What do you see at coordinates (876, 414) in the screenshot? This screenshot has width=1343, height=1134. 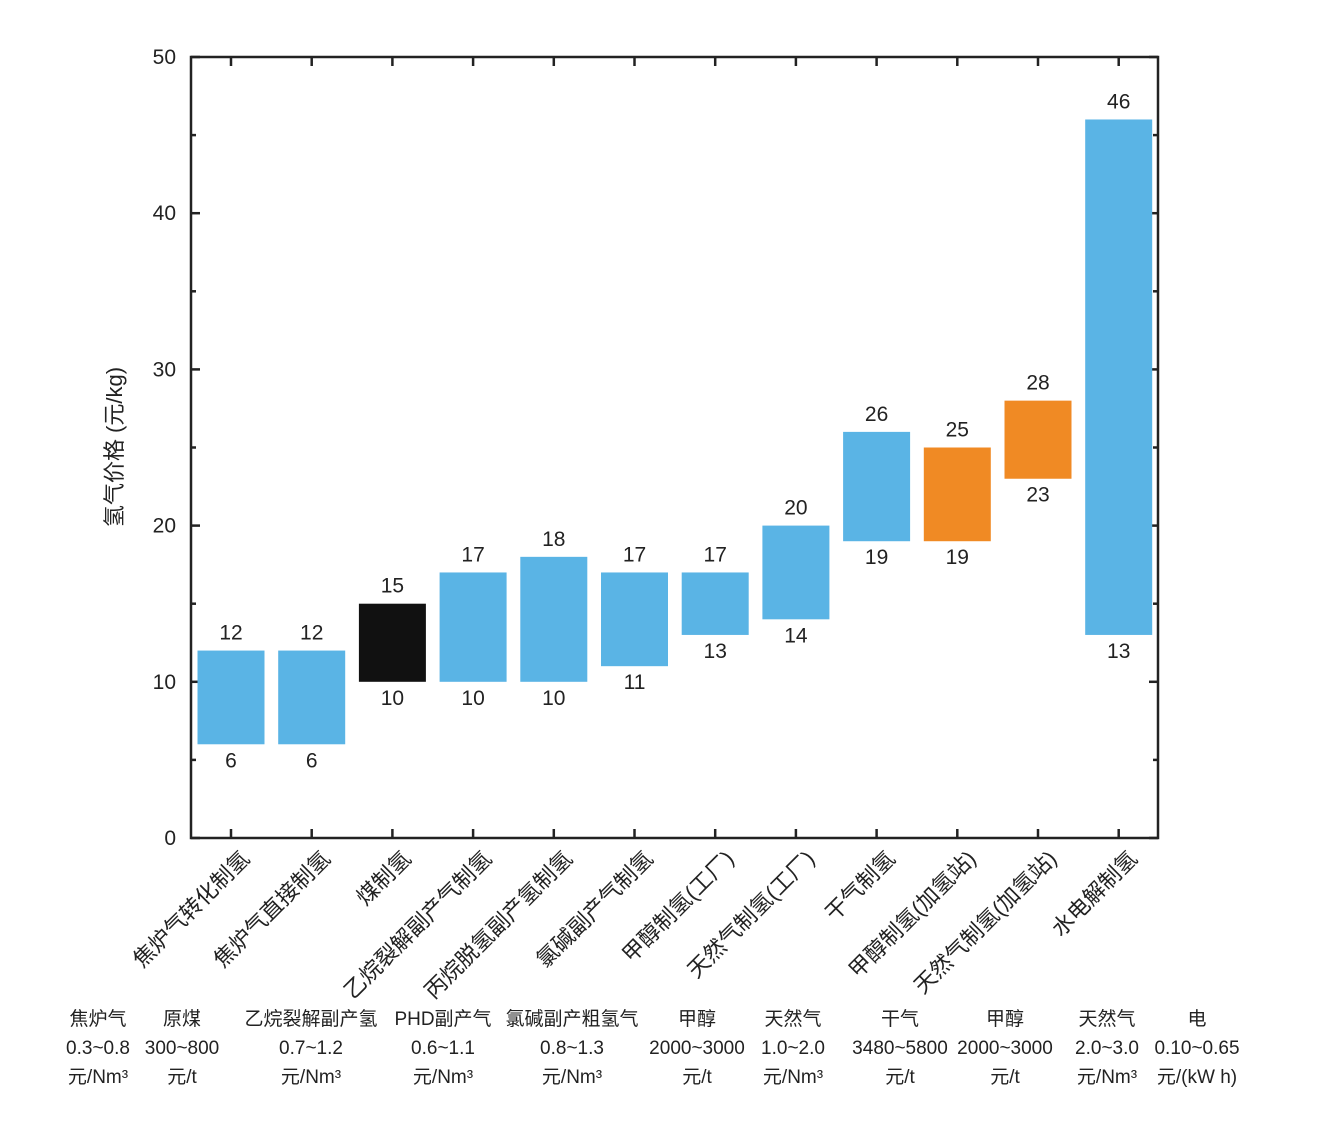 I see `high-value-label: 26` at bounding box center [876, 414].